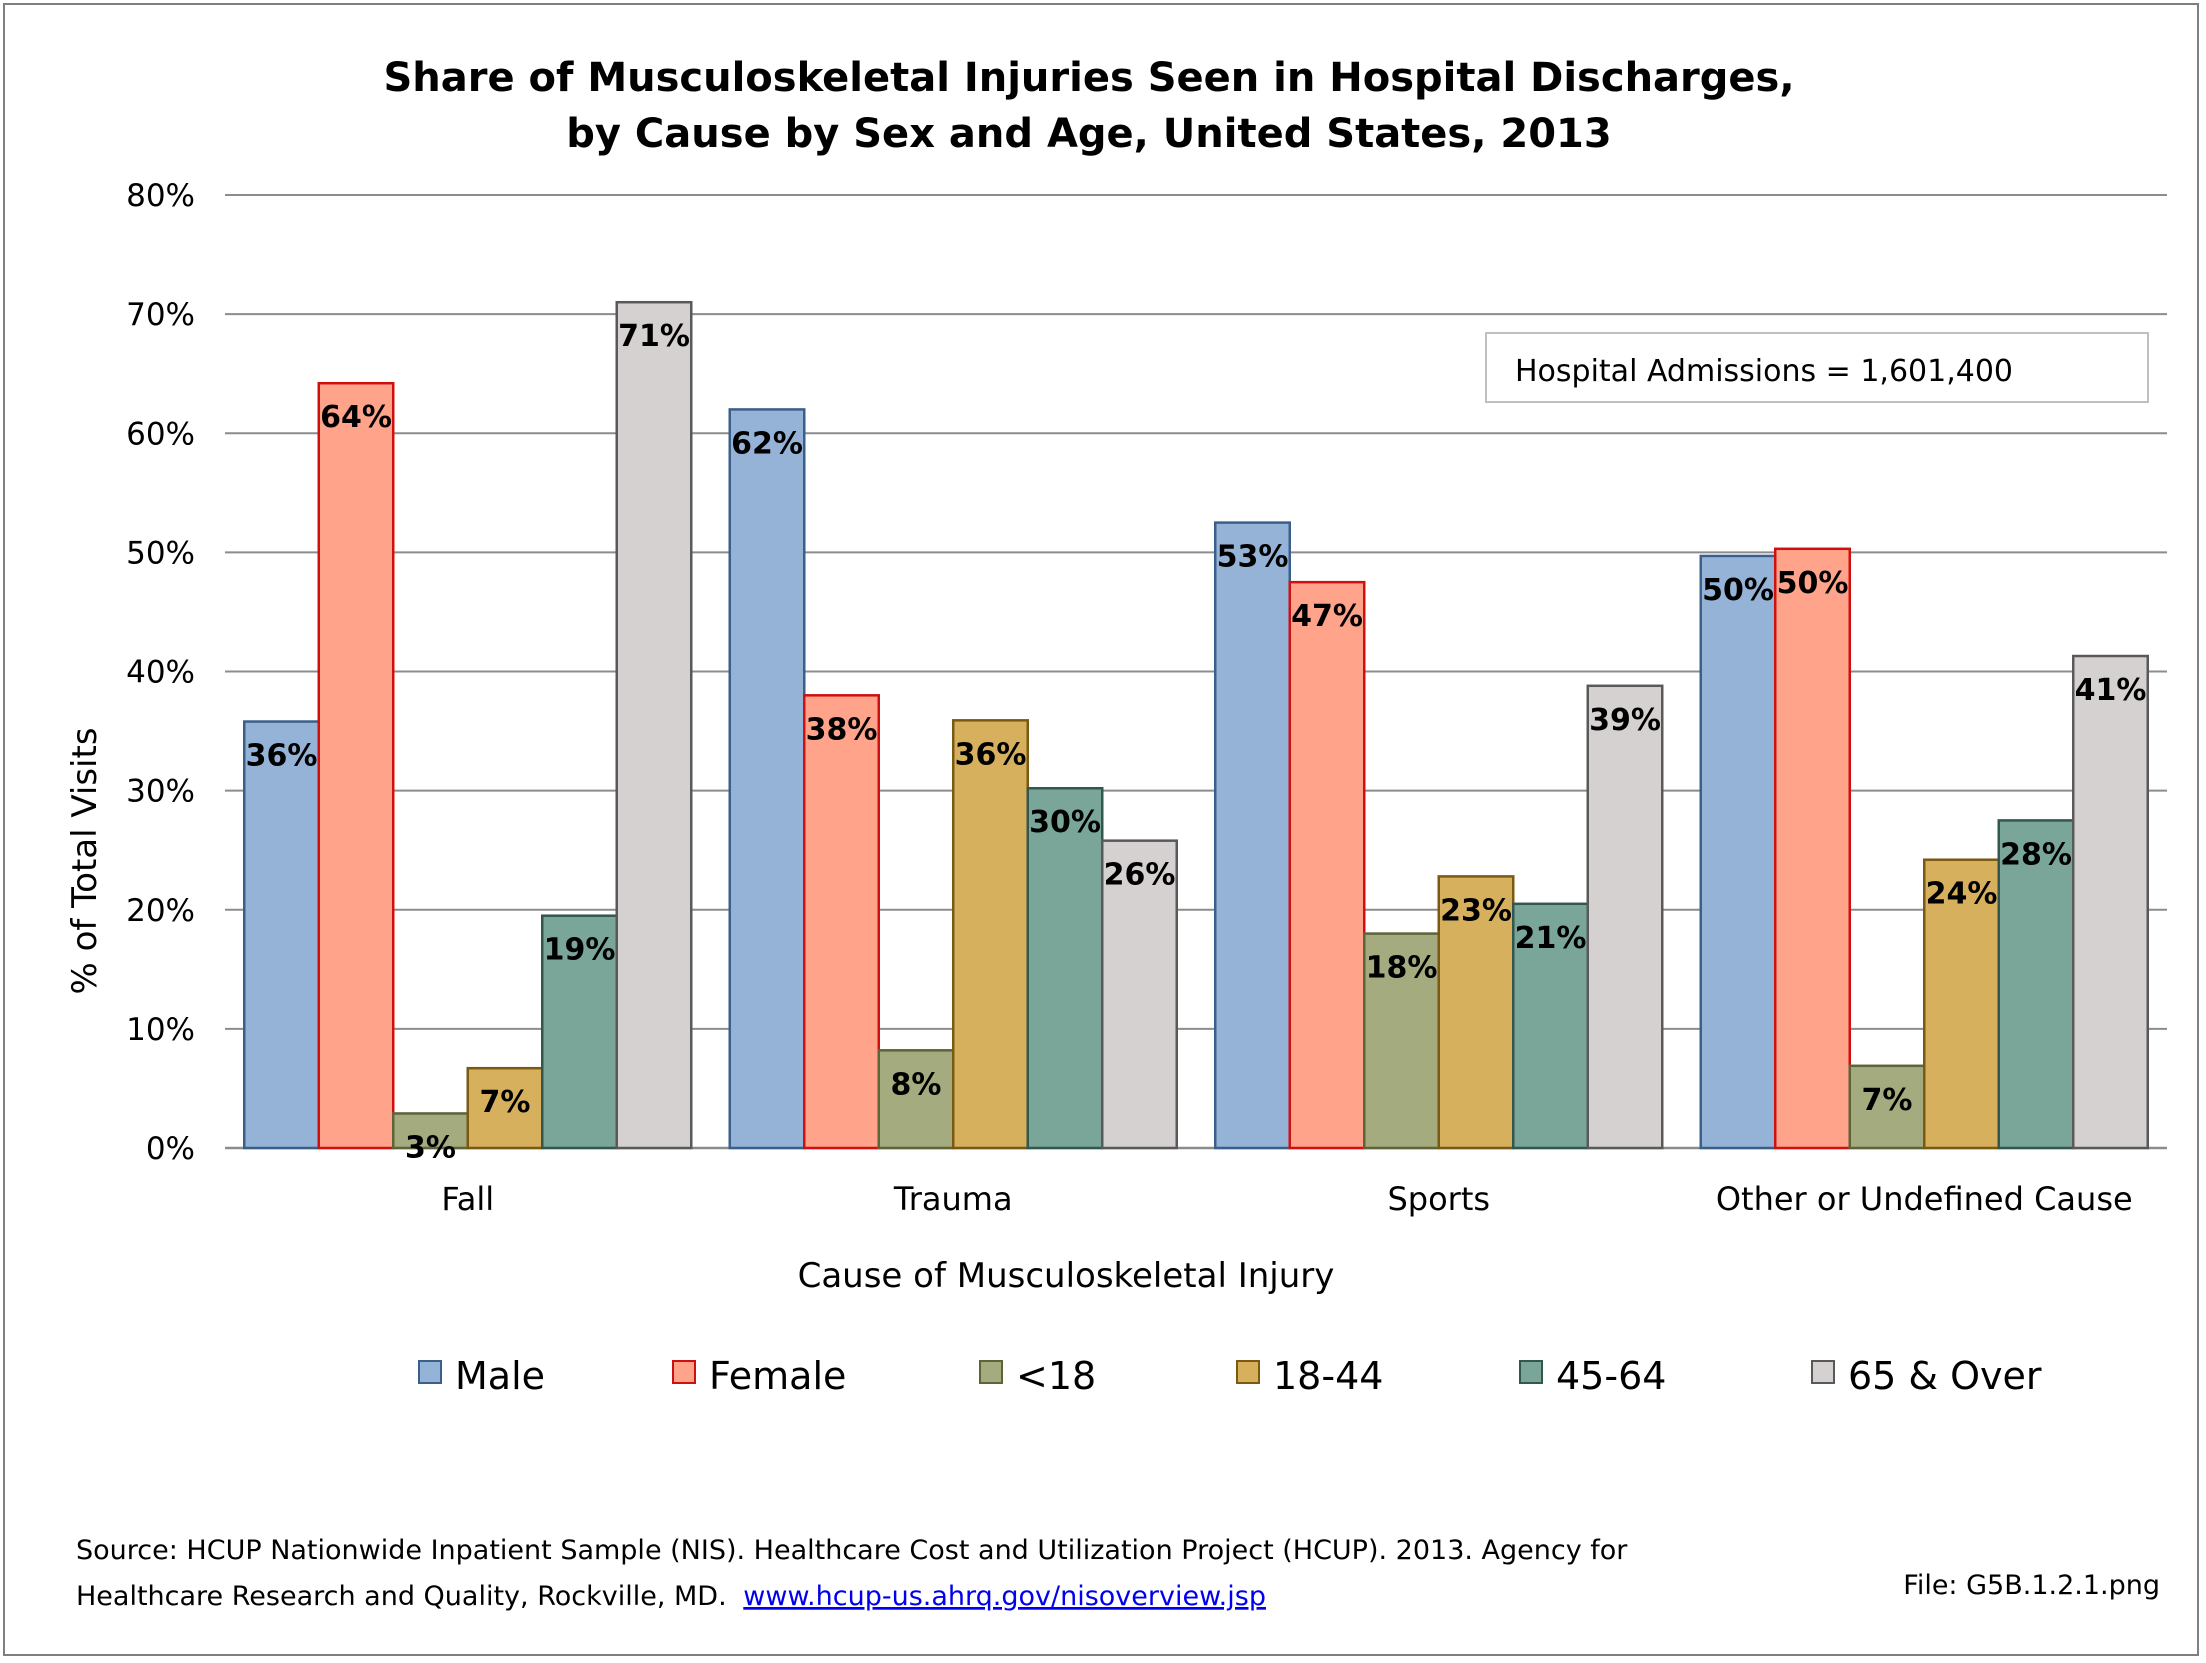  I want to click on file-name: File: G5B.1.2.1.png, so click(2031, 1585).